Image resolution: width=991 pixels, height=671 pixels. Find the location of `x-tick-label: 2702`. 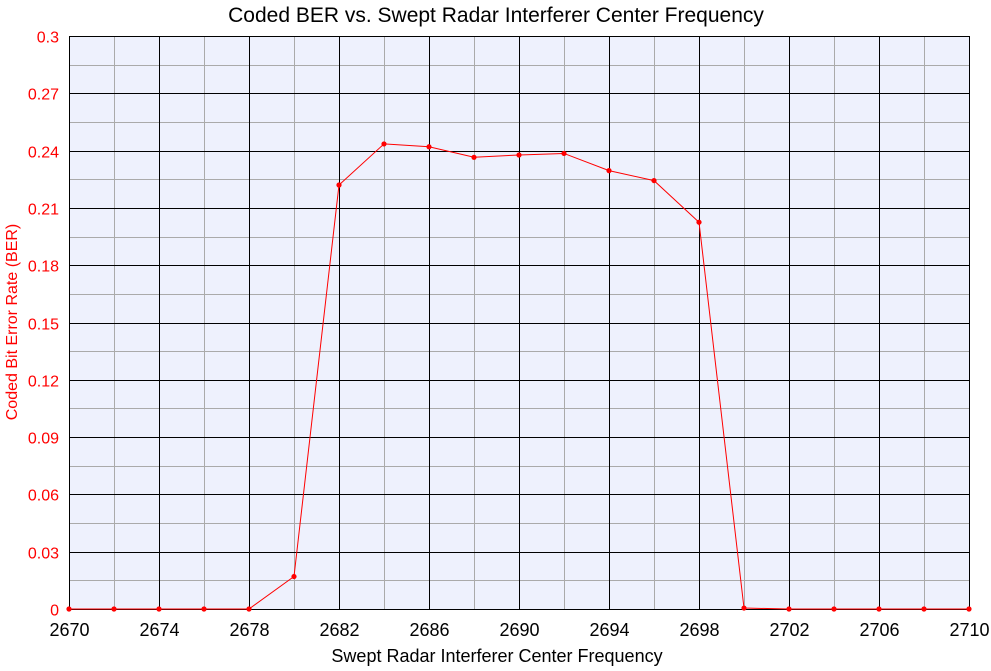

x-tick-label: 2702 is located at coordinates (789, 630).